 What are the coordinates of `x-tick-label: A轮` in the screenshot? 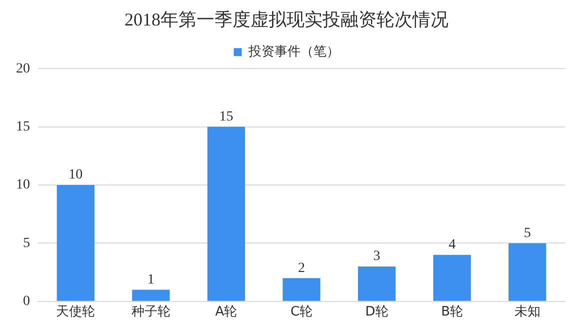 It's located at (226, 312).